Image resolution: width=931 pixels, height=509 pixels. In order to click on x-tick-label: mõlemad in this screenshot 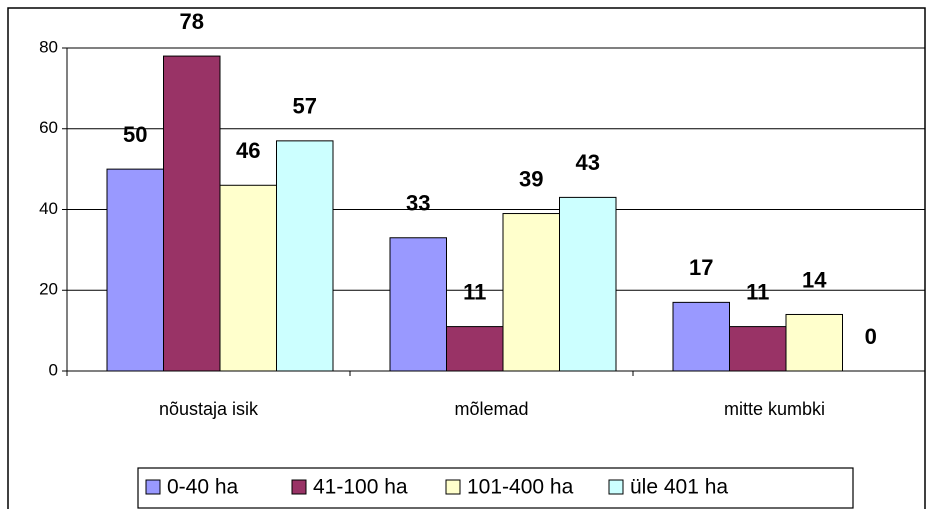, I will do `click(491, 409)`.